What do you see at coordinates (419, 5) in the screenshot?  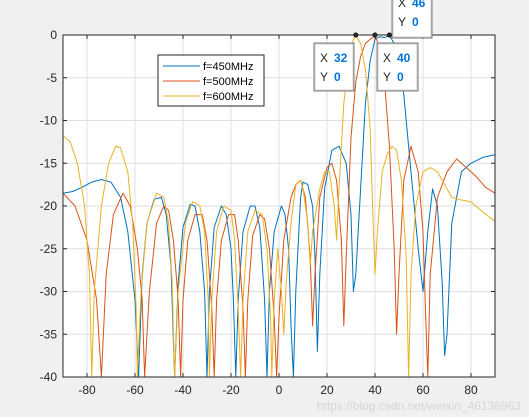 I see `data-tip-x-value: 46` at bounding box center [419, 5].